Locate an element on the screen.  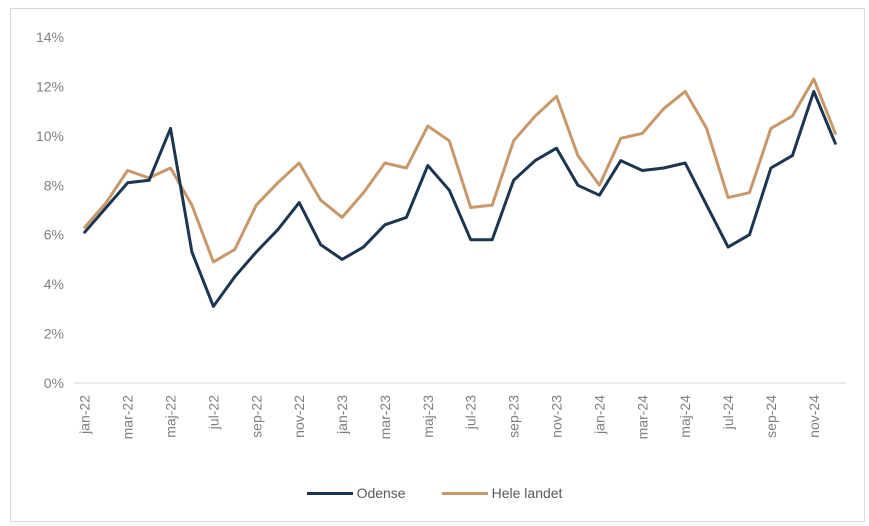
y-tick-label: 14% is located at coordinates (50, 37).